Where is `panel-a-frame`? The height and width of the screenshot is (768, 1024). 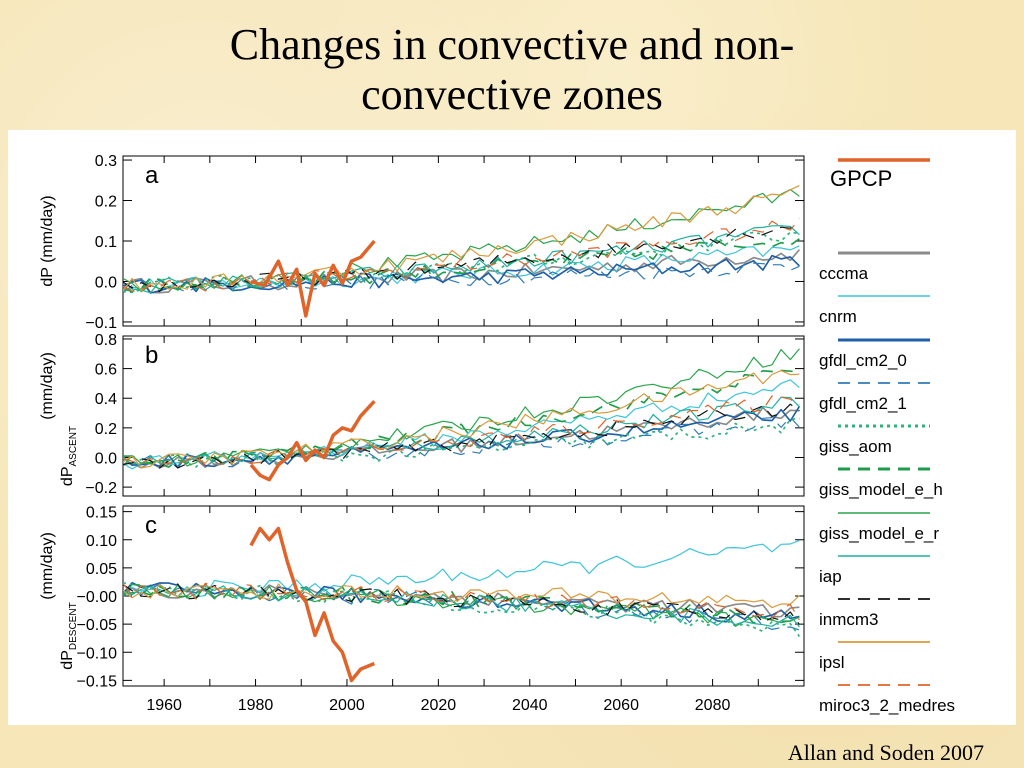 panel-a-frame is located at coordinates (463, 241).